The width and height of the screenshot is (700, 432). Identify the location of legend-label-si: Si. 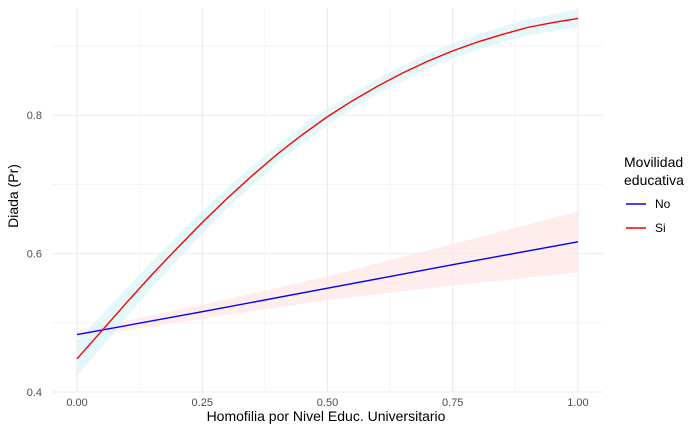
(660, 228).